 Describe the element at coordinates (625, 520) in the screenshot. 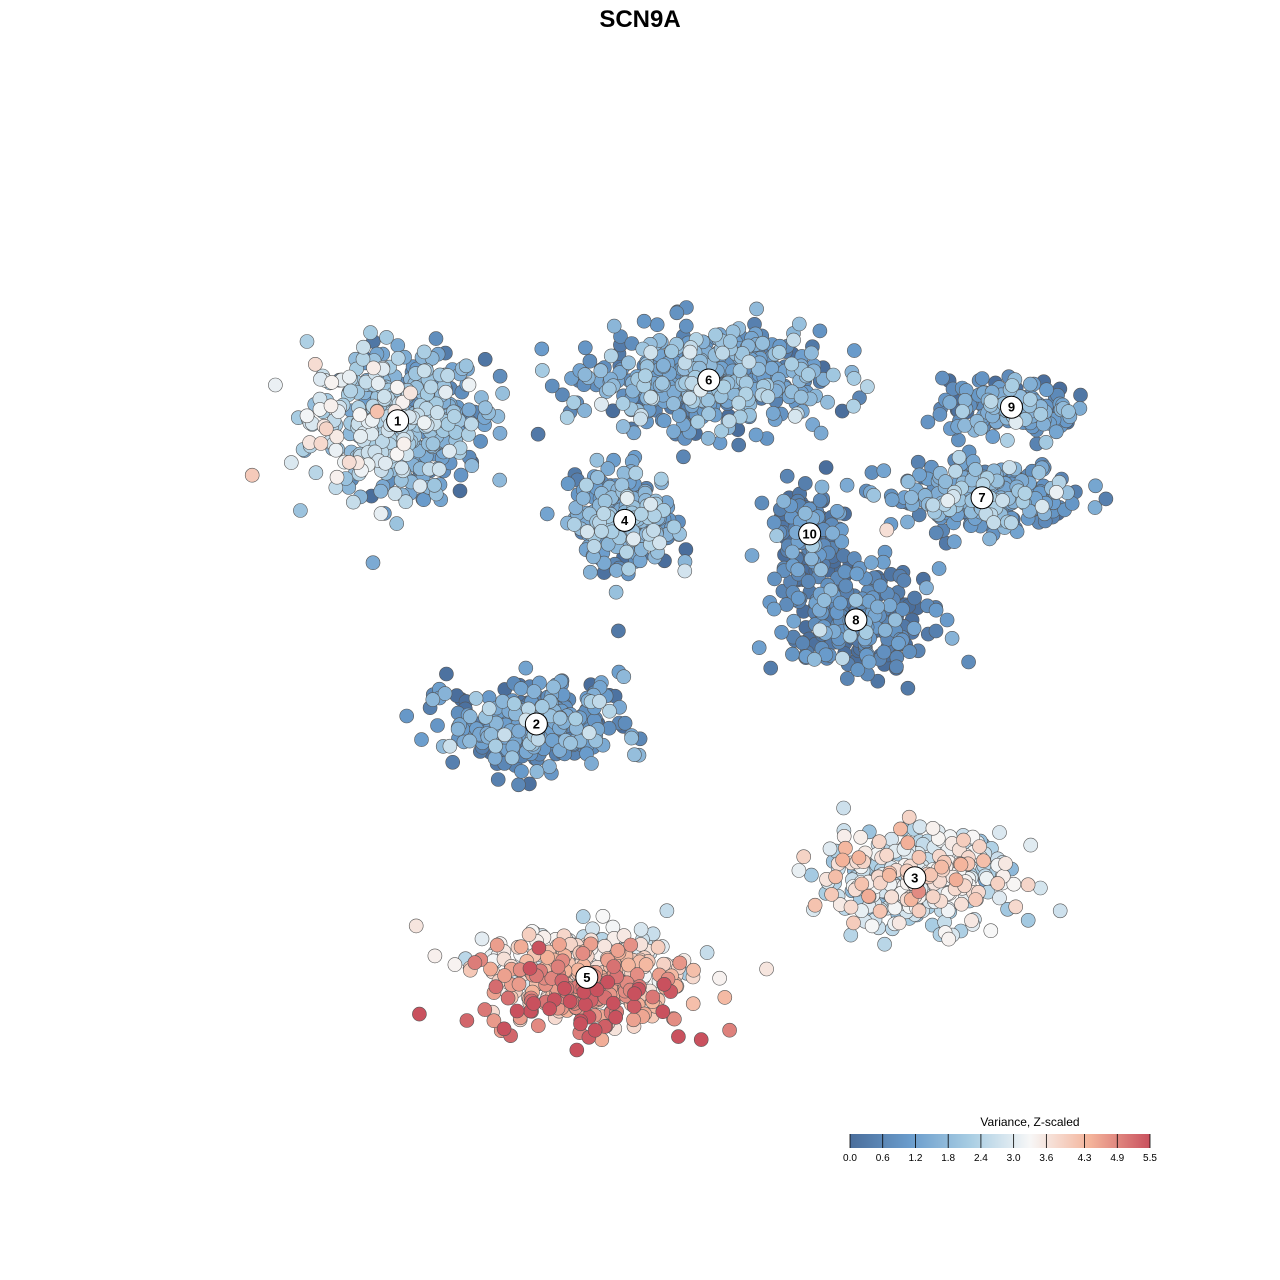

I see `cluster-label-4: 4` at that location.